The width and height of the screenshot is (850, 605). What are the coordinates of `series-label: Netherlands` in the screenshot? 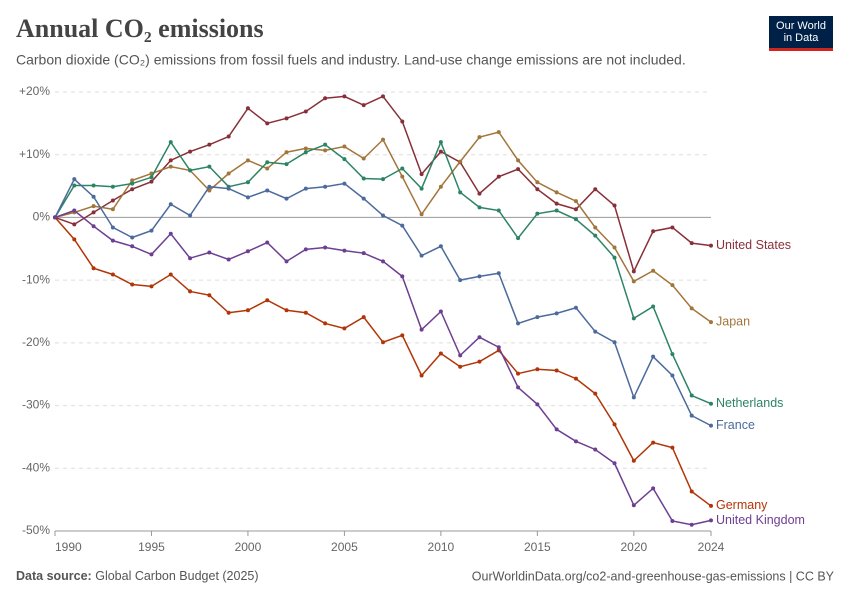 It's located at (749, 403).